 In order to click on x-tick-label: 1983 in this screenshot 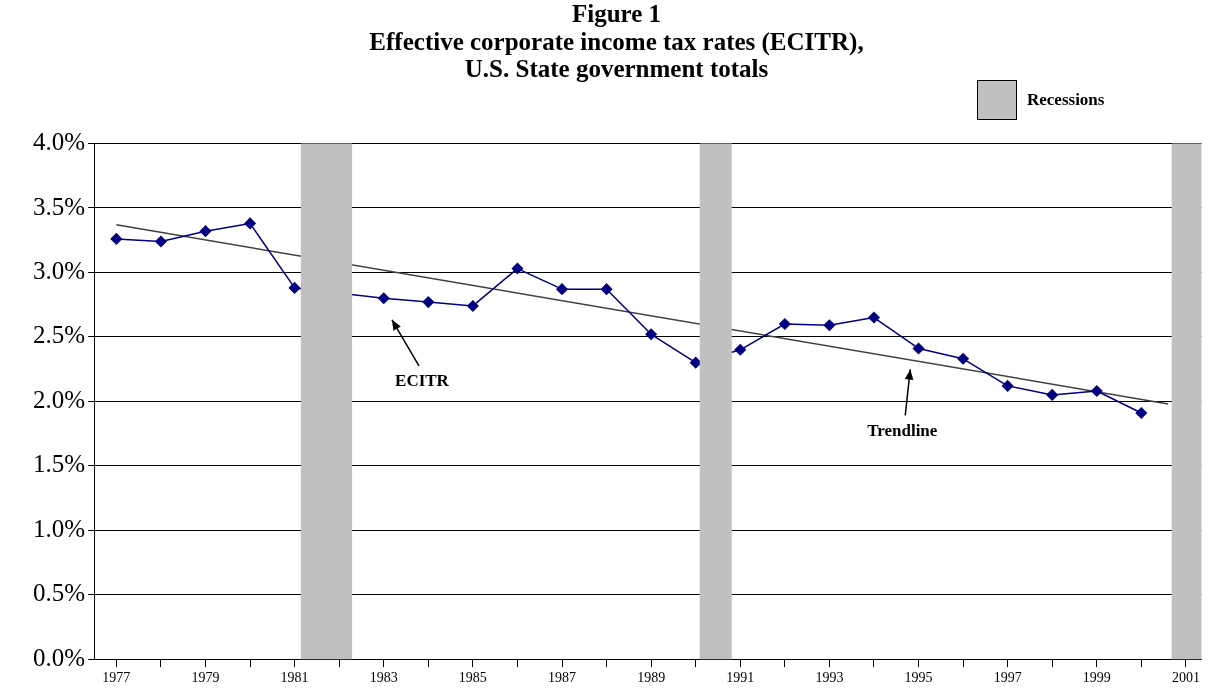, I will do `click(383, 678)`.